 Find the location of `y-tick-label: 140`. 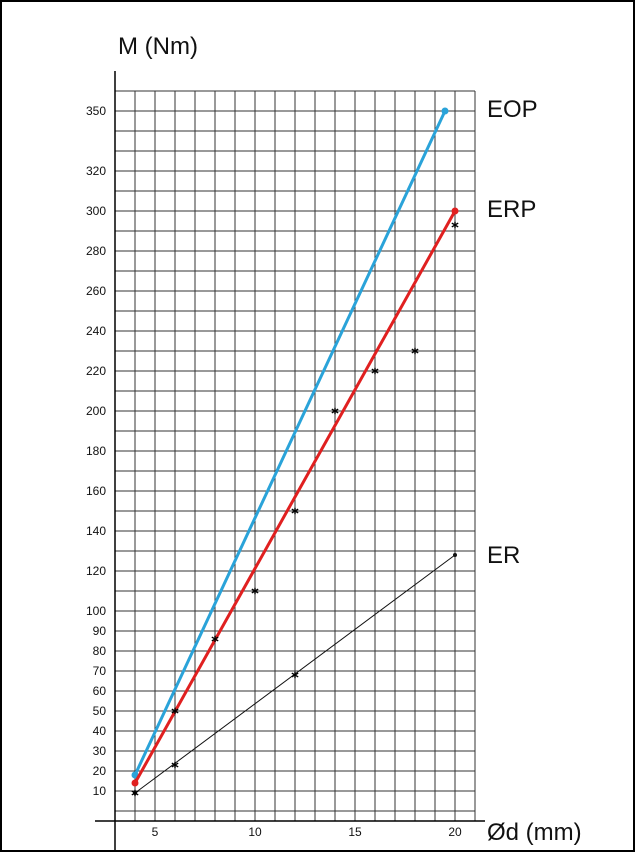

y-tick-label: 140 is located at coordinates (96, 531).